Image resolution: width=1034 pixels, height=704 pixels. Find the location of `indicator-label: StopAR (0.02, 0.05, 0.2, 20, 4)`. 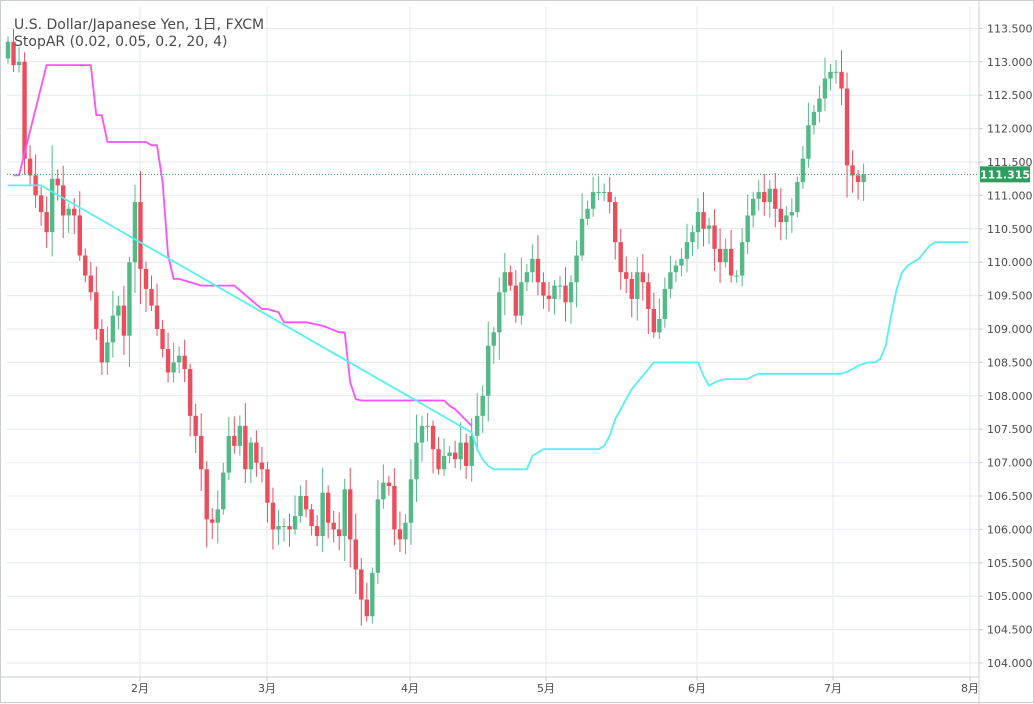

indicator-label: StopAR (0.02, 0.05, 0.2, 20, 4) is located at coordinates (121, 42).